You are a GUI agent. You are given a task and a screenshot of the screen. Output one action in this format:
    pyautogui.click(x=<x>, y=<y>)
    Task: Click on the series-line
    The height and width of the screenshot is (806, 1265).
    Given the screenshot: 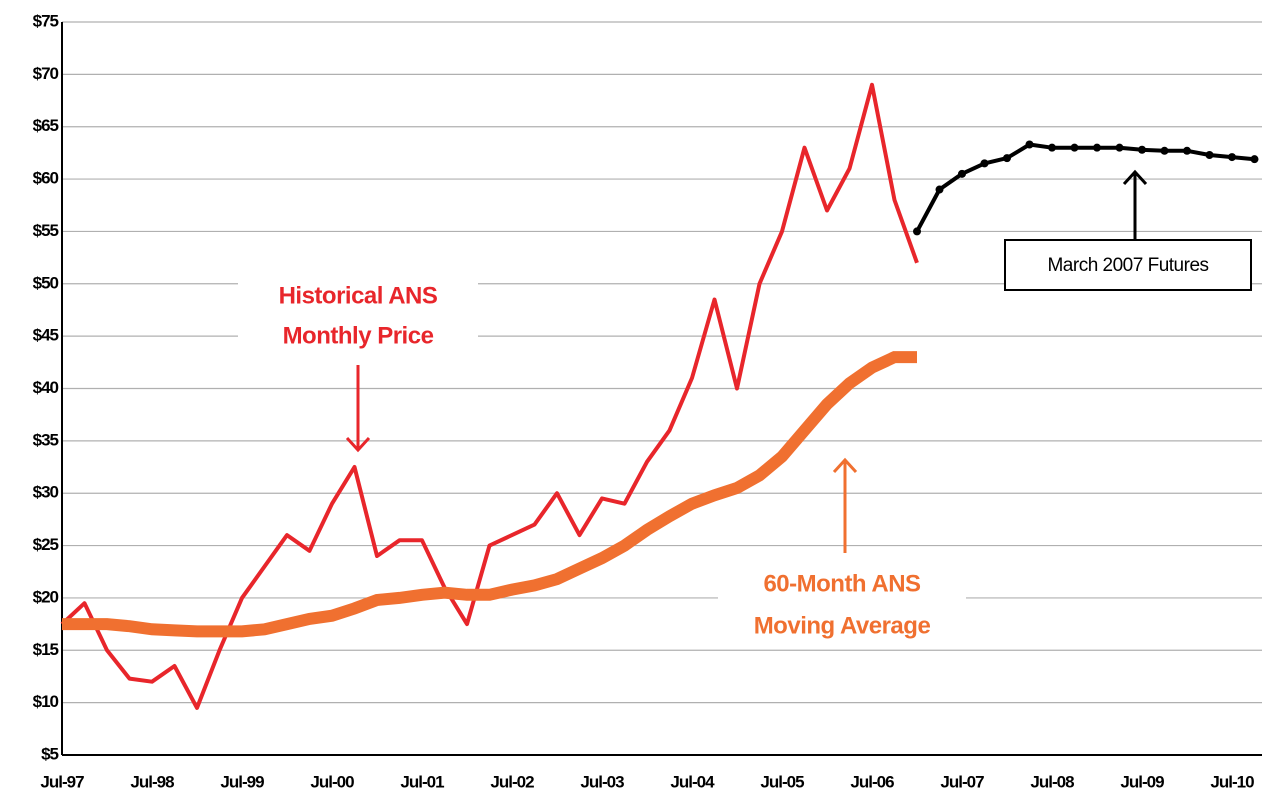 What is the action you would take?
    pyautogui.click(x=1085, y=187)
    